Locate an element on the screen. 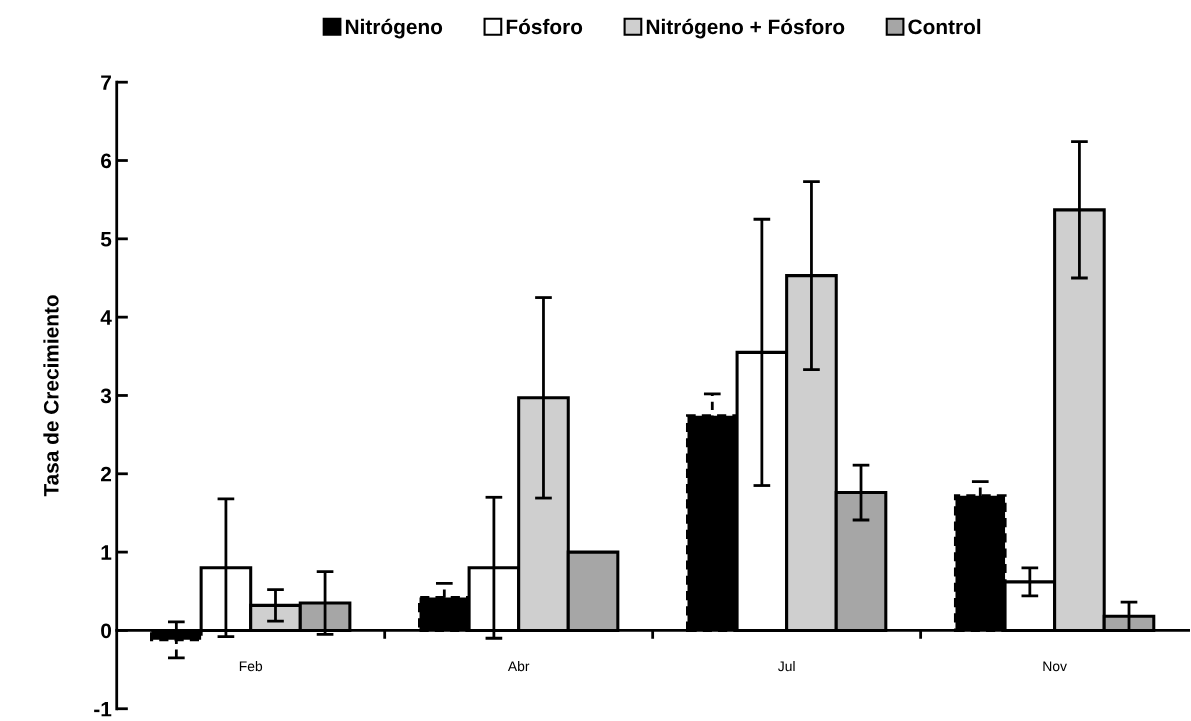  y-tick-label: 1 is located at coordinates (106, 552).